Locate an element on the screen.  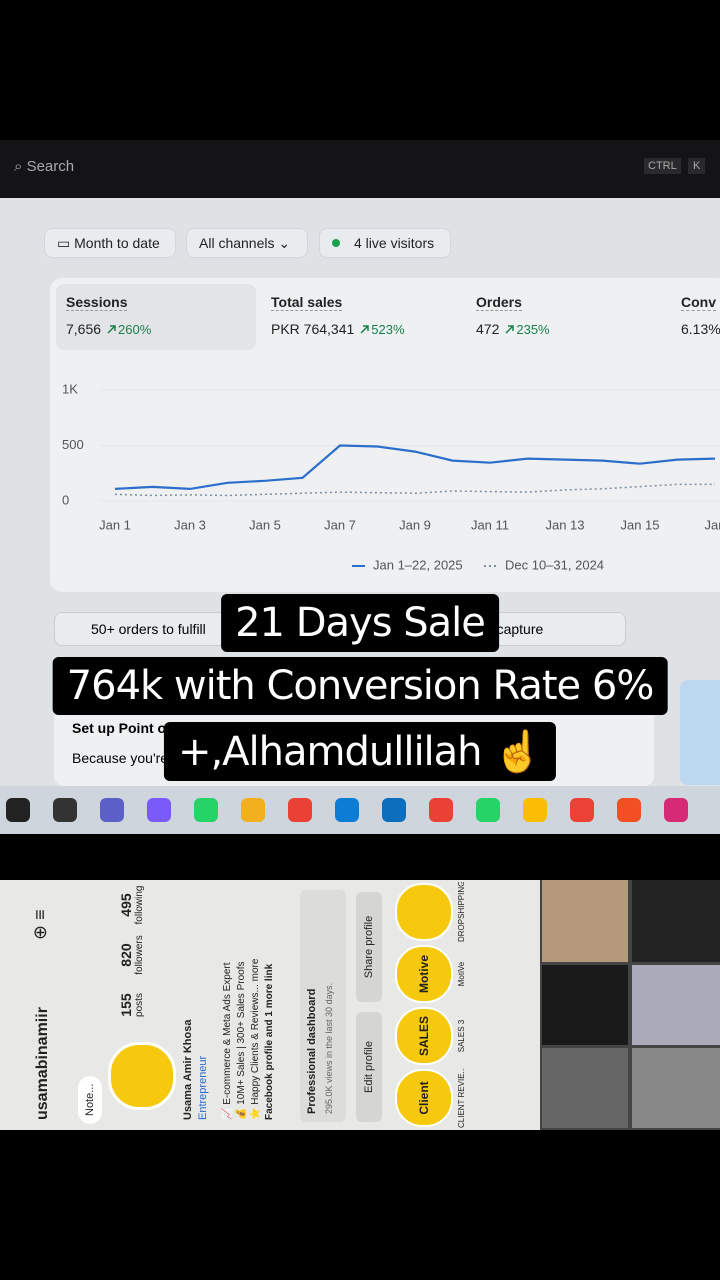
bio-line: 💰 10M+ Sales | 300+ Sales Proofs is located at coordinates (241, 1040).